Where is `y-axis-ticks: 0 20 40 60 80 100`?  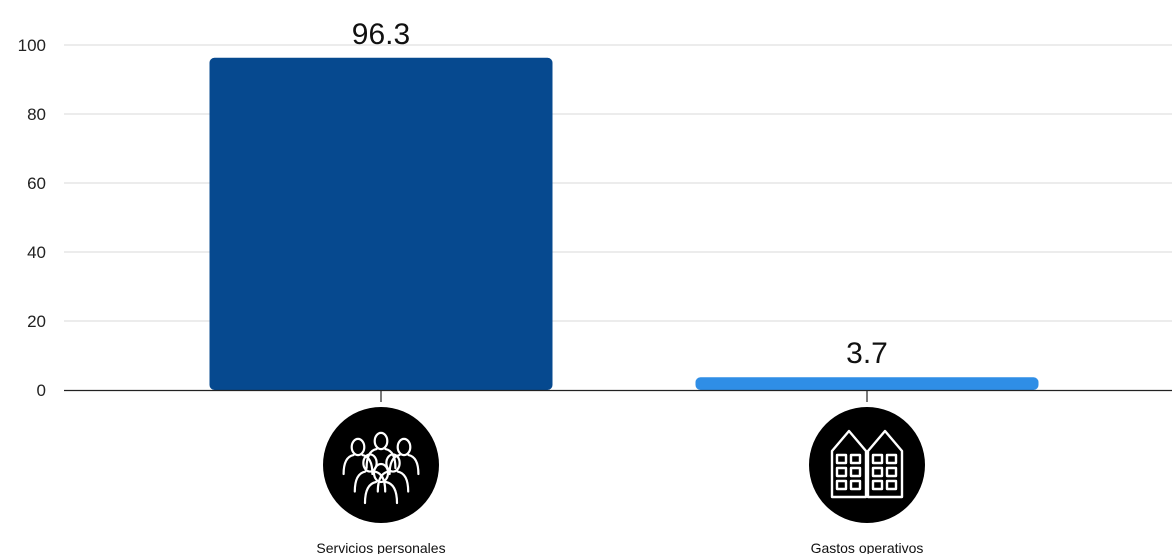 y-axis-ticks: 0 20 40 60 80 100 is located at coordinates (32, 218).